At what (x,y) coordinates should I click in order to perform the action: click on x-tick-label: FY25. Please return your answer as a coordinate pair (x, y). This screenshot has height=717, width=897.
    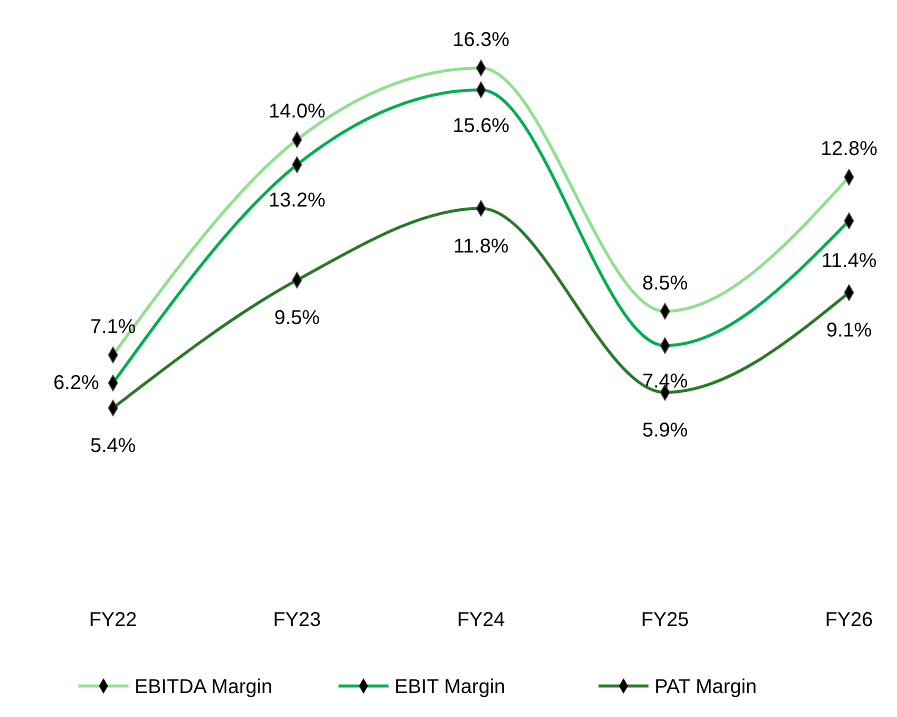
    Looking at the image, I should click on (665, 620).